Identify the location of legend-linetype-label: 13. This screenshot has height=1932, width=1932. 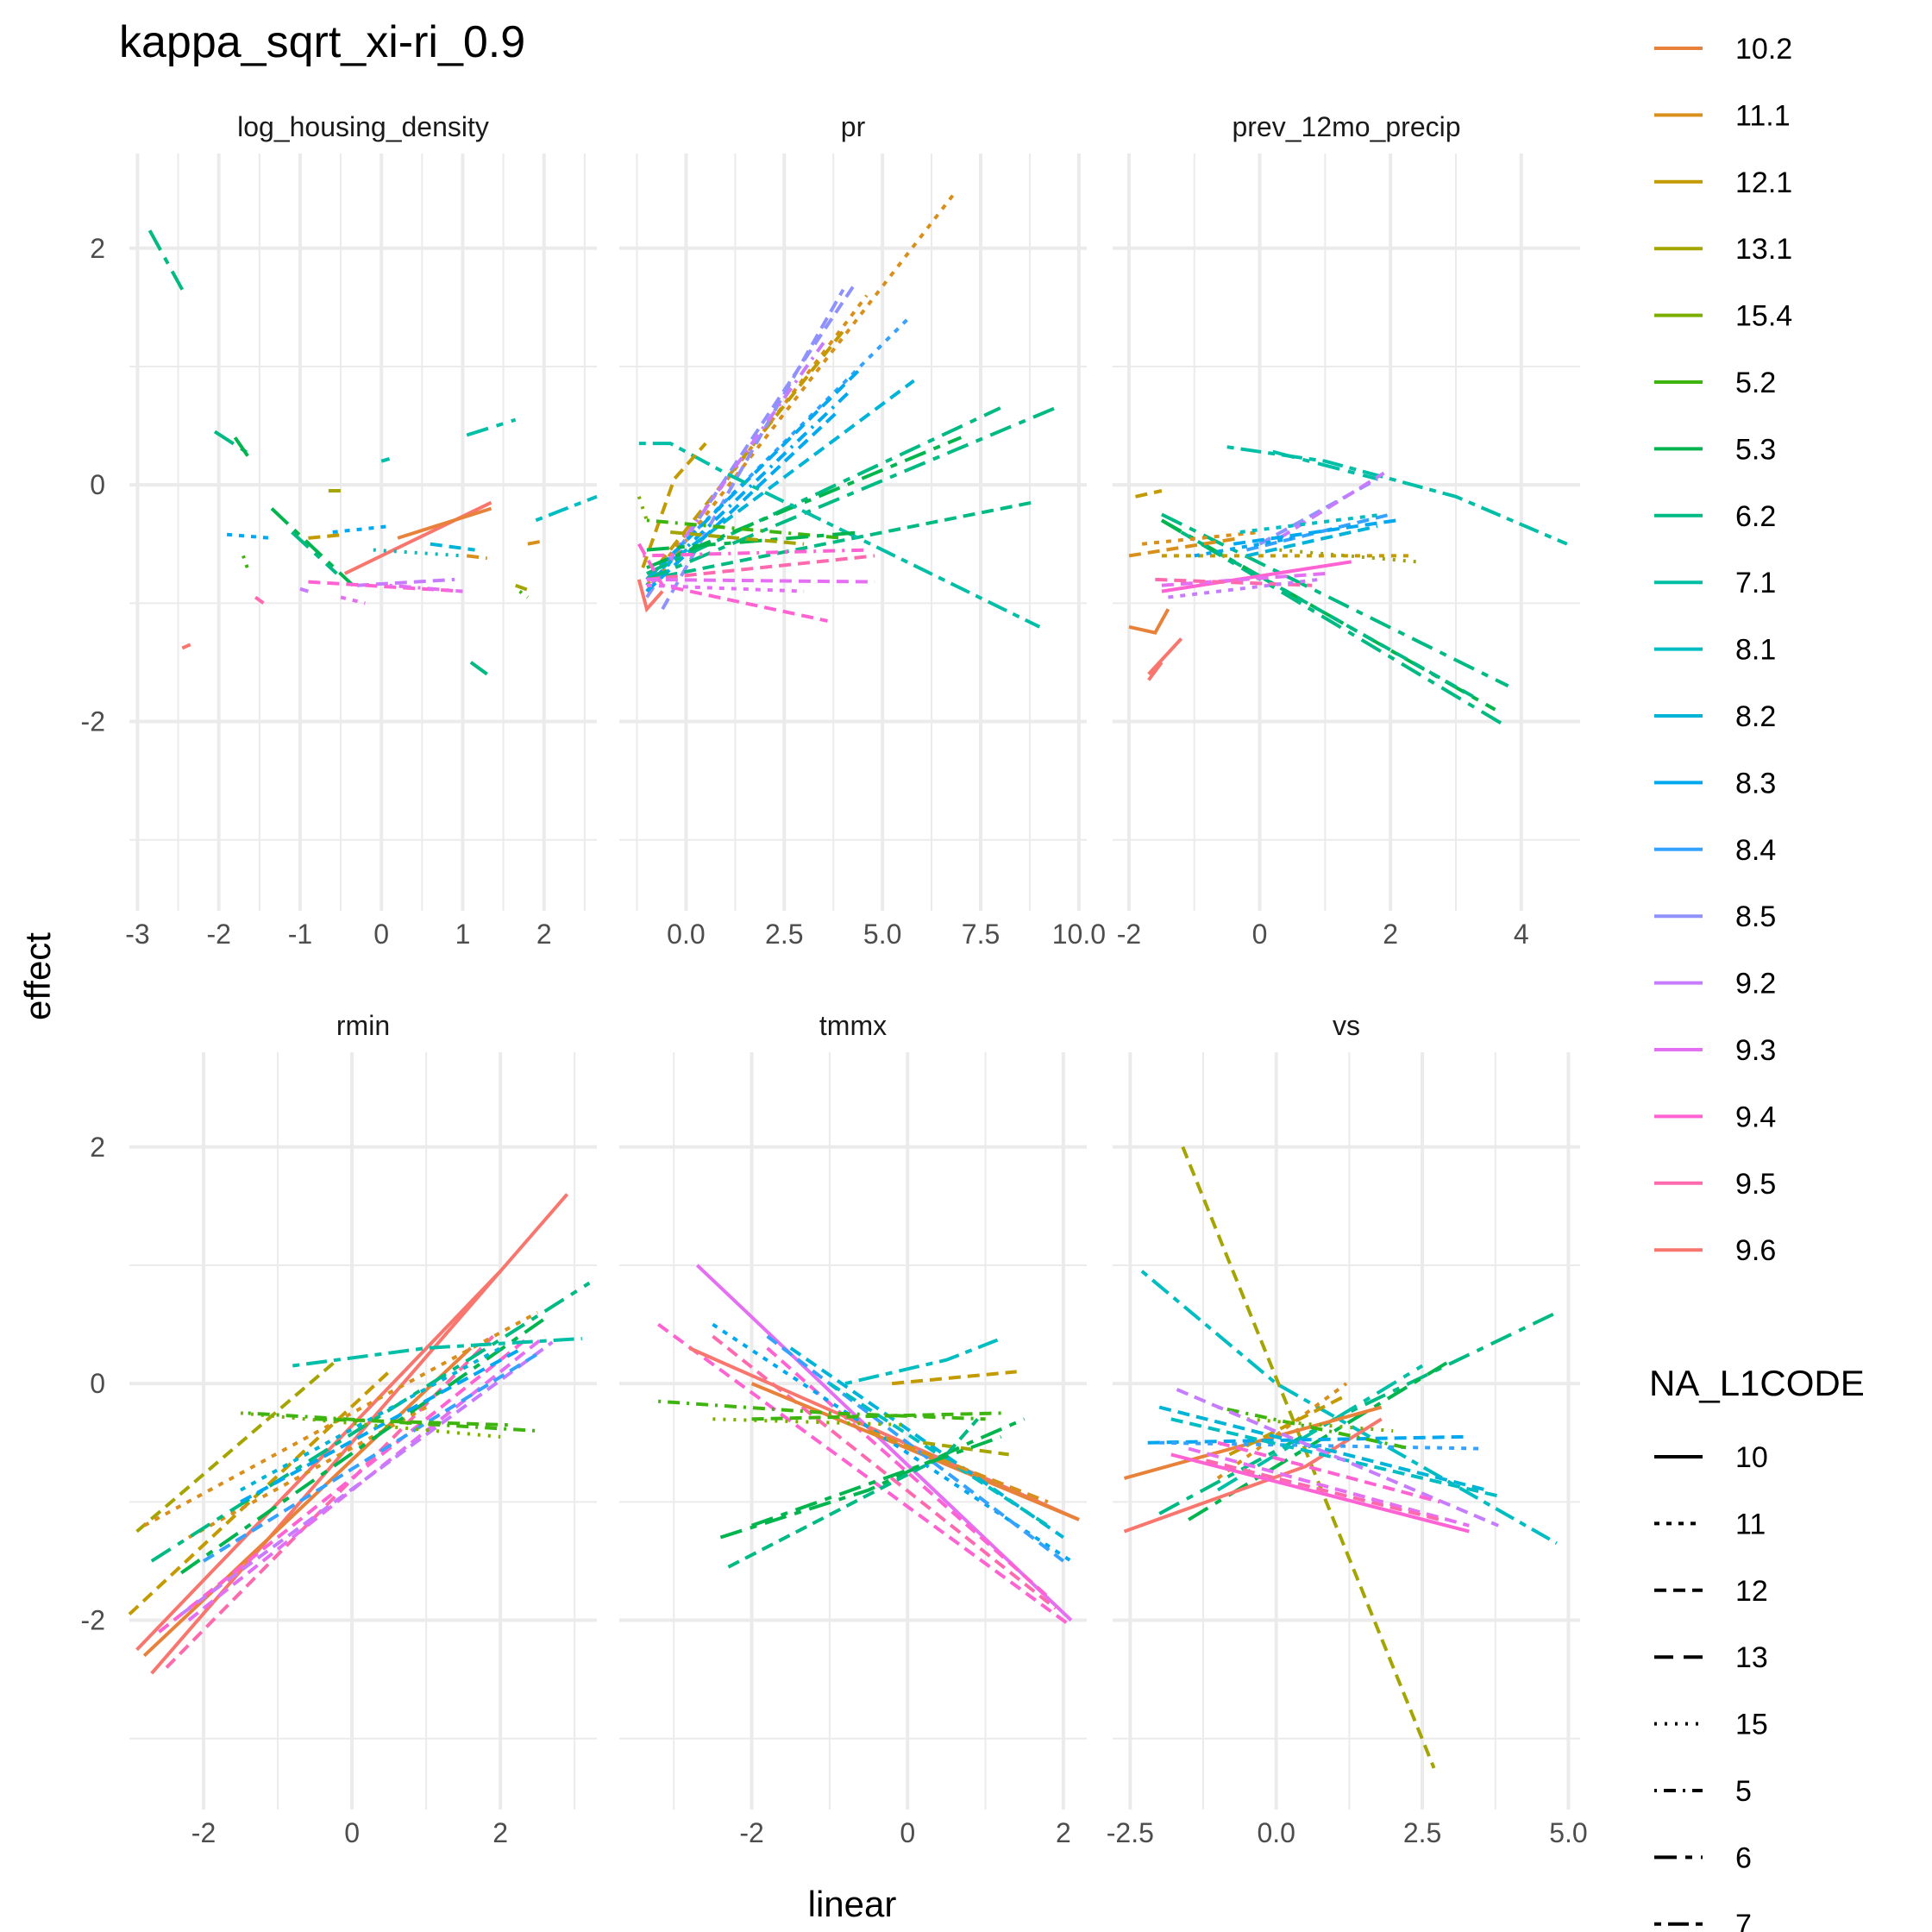
(1752, 1658).